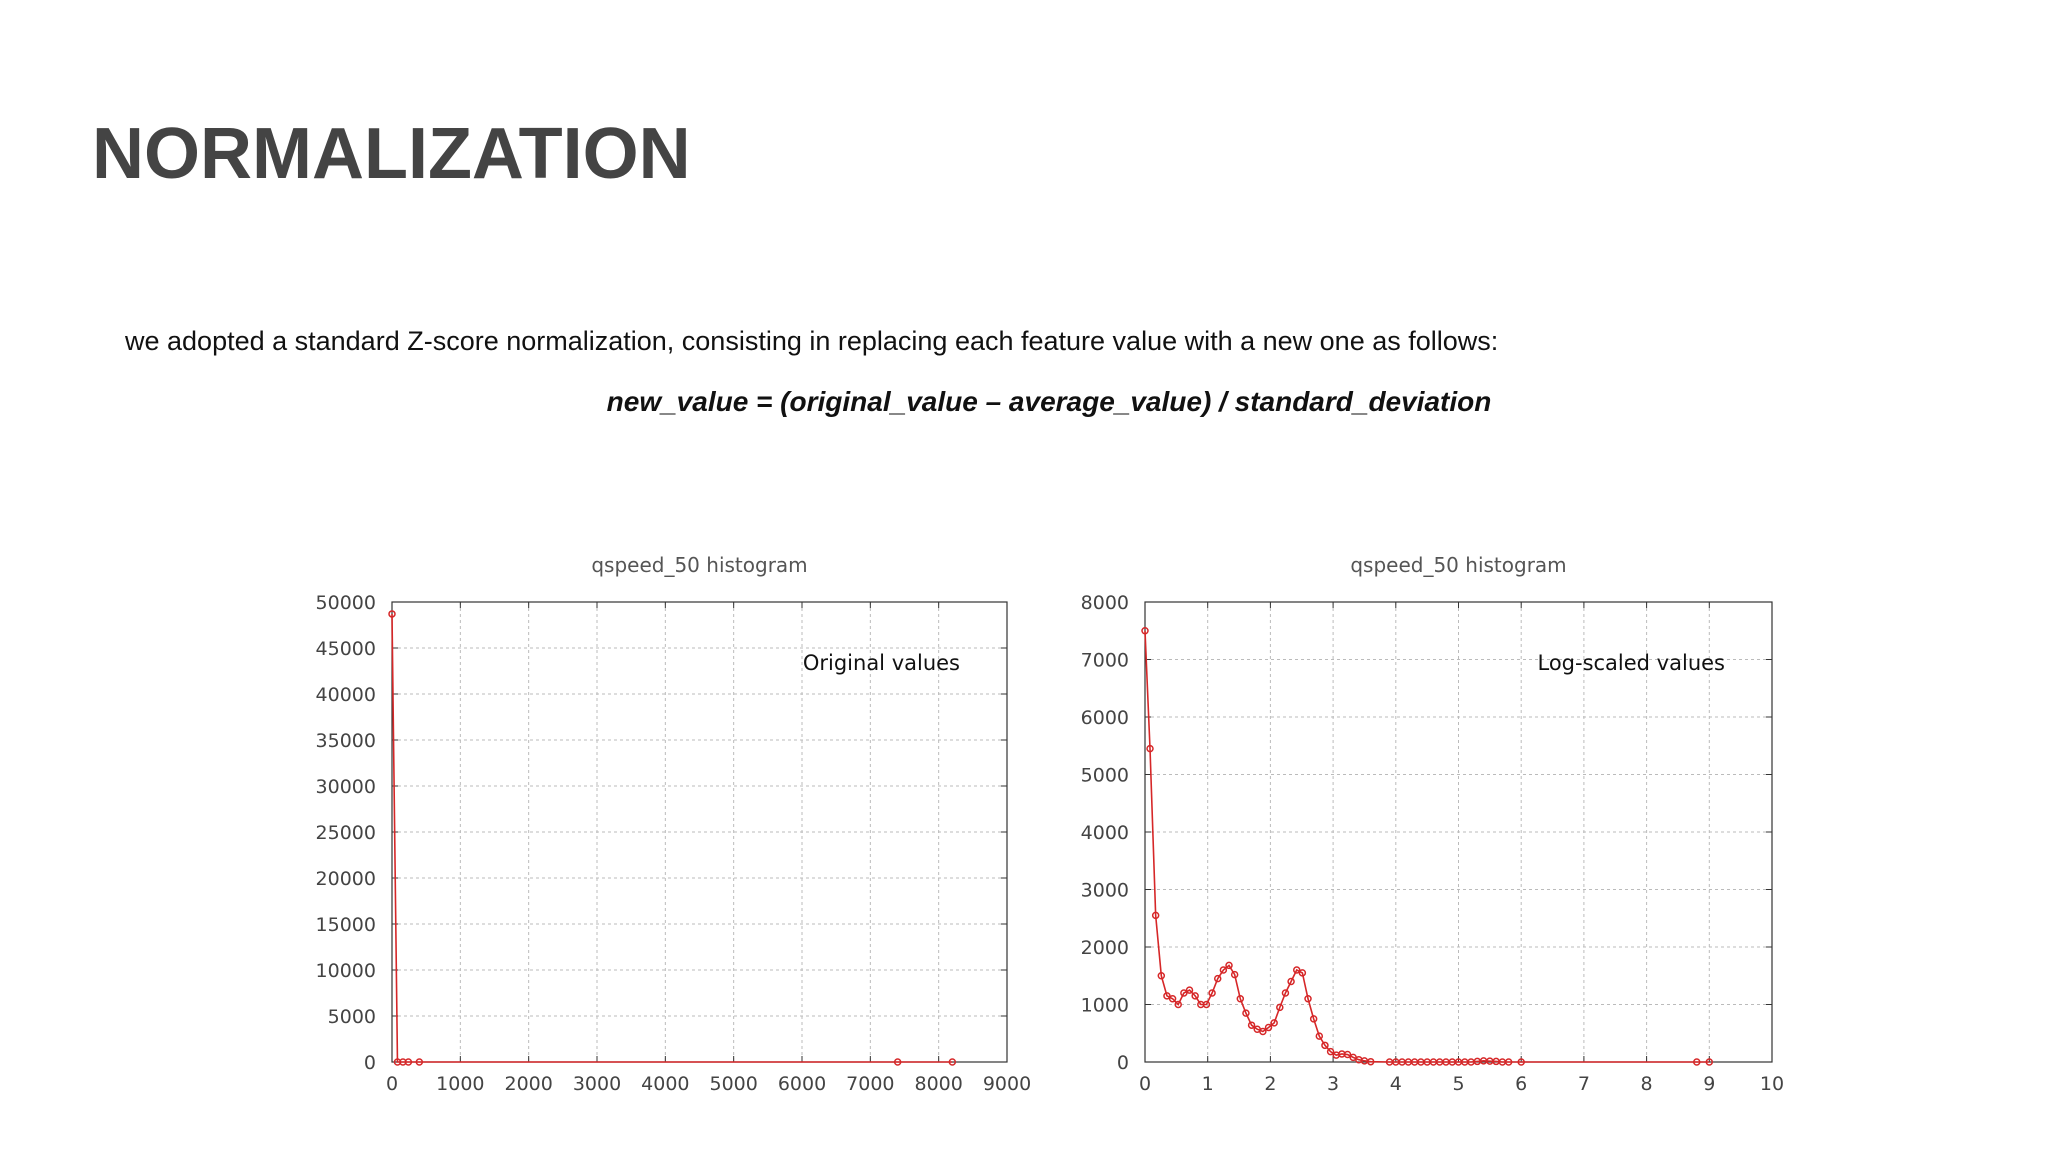  What do you see at coordinates (1772, 1084) in the screenshot?
I see `chart2-xtick-label: 10` at bounding box center [1772, 1084].